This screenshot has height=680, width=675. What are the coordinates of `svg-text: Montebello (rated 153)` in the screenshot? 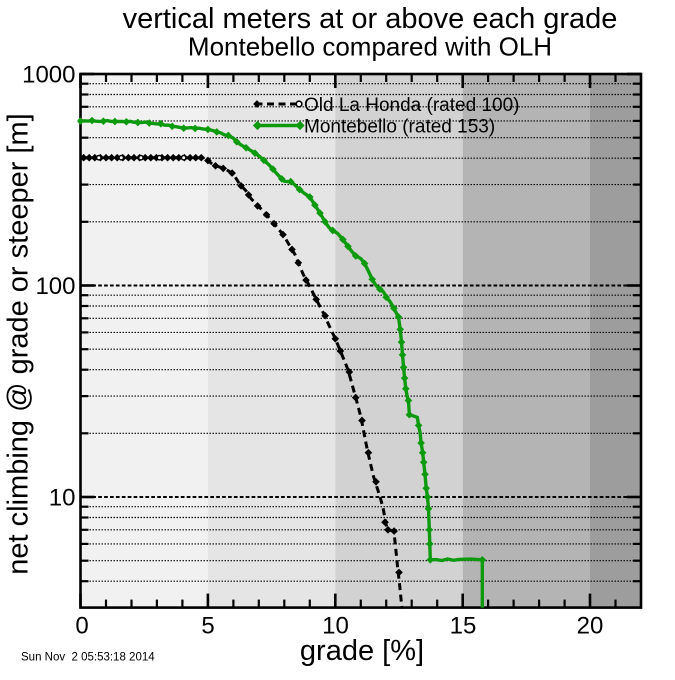 It's located at (399, 126).